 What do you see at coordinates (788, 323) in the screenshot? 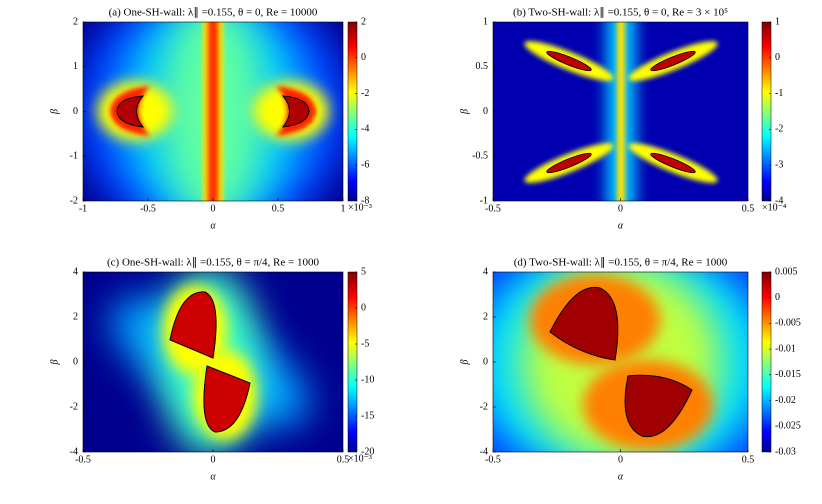
I see `colorbar-tick-label: -0.005` at bounding box center [788, 323].